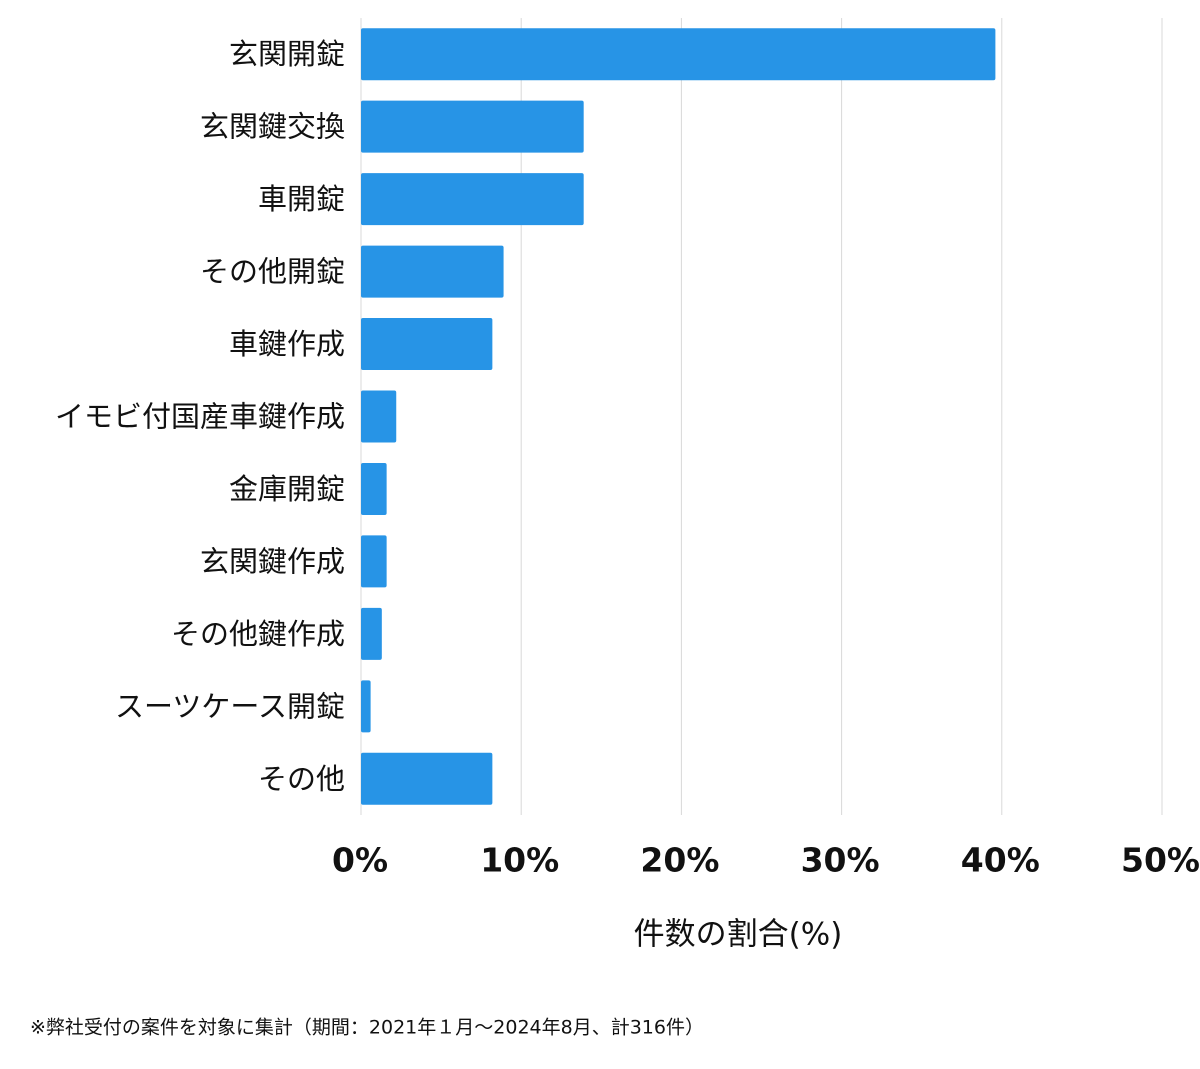 This screenshot has height=1069, width=1200. What do you see at coordinates (738, 935) in the screenshot?
I see `x-axis-label: 件数の割合(%)` at bounding box center [738, 935].